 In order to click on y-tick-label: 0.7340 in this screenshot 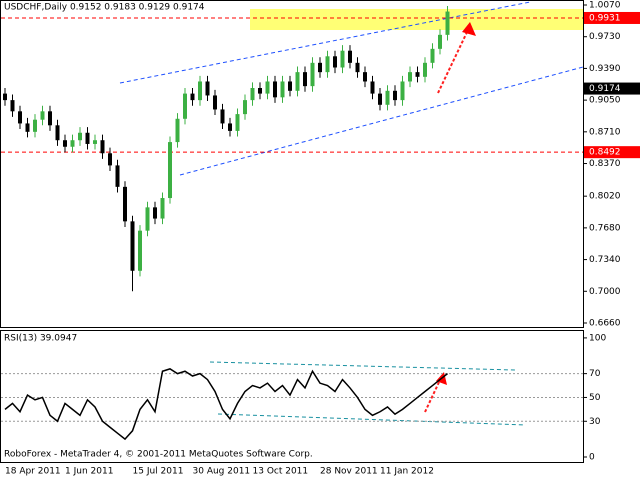, I will do `click(605, 260)`.